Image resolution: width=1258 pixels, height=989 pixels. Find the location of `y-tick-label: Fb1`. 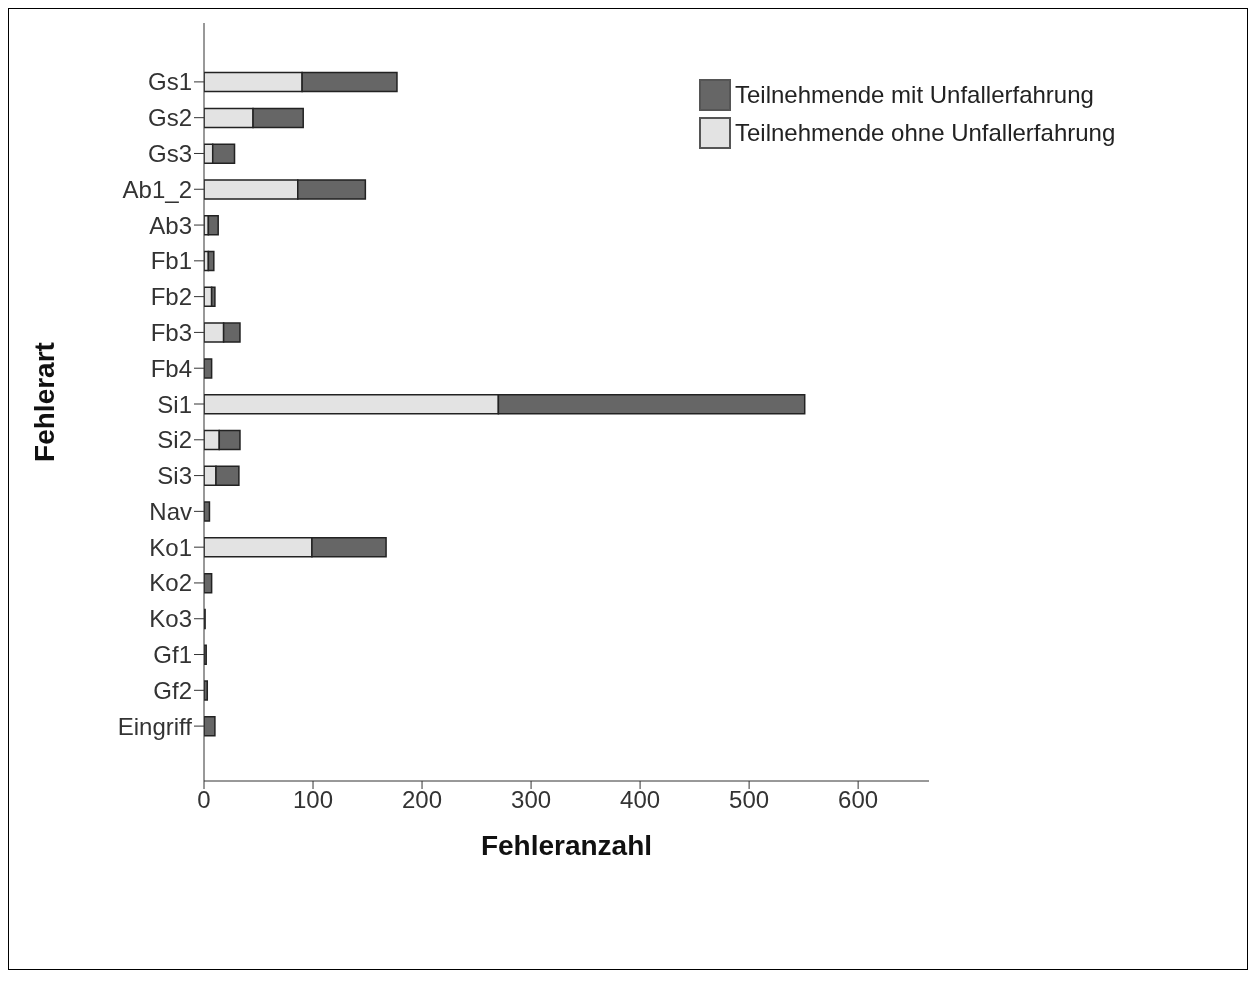

y-tick-label: Fb1 is located at coordinates (171, 261).